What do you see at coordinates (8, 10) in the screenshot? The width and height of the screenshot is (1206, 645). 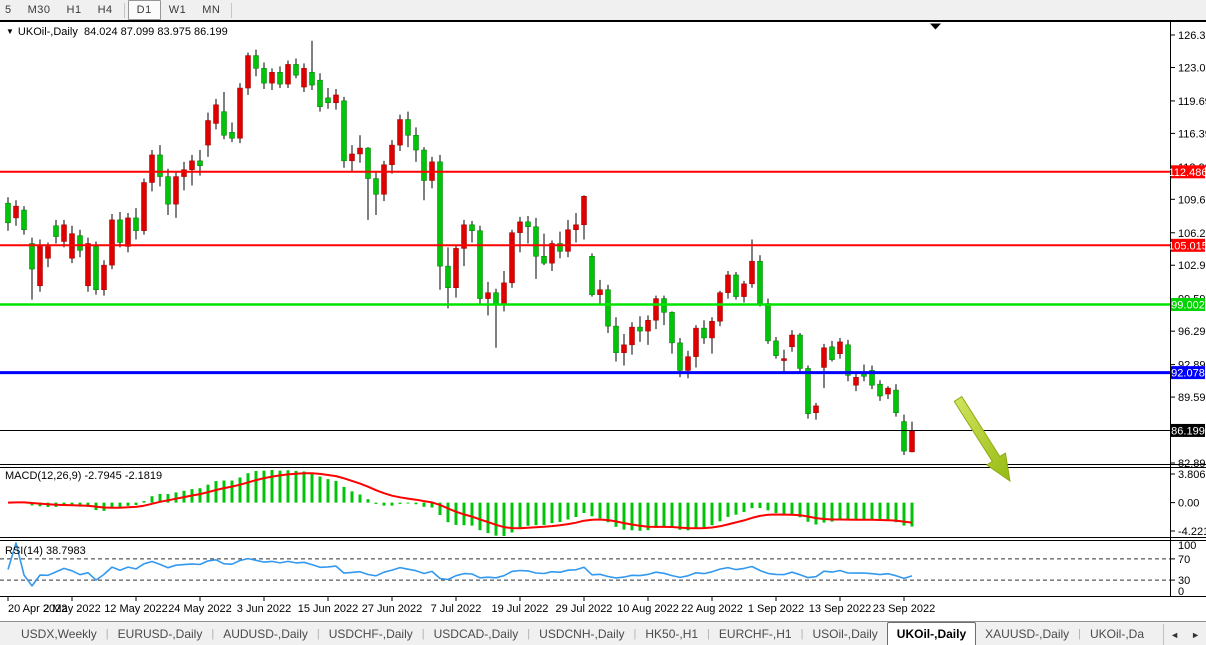 I see `timeframe-button-5: 5` at bounding box center [8, 10].